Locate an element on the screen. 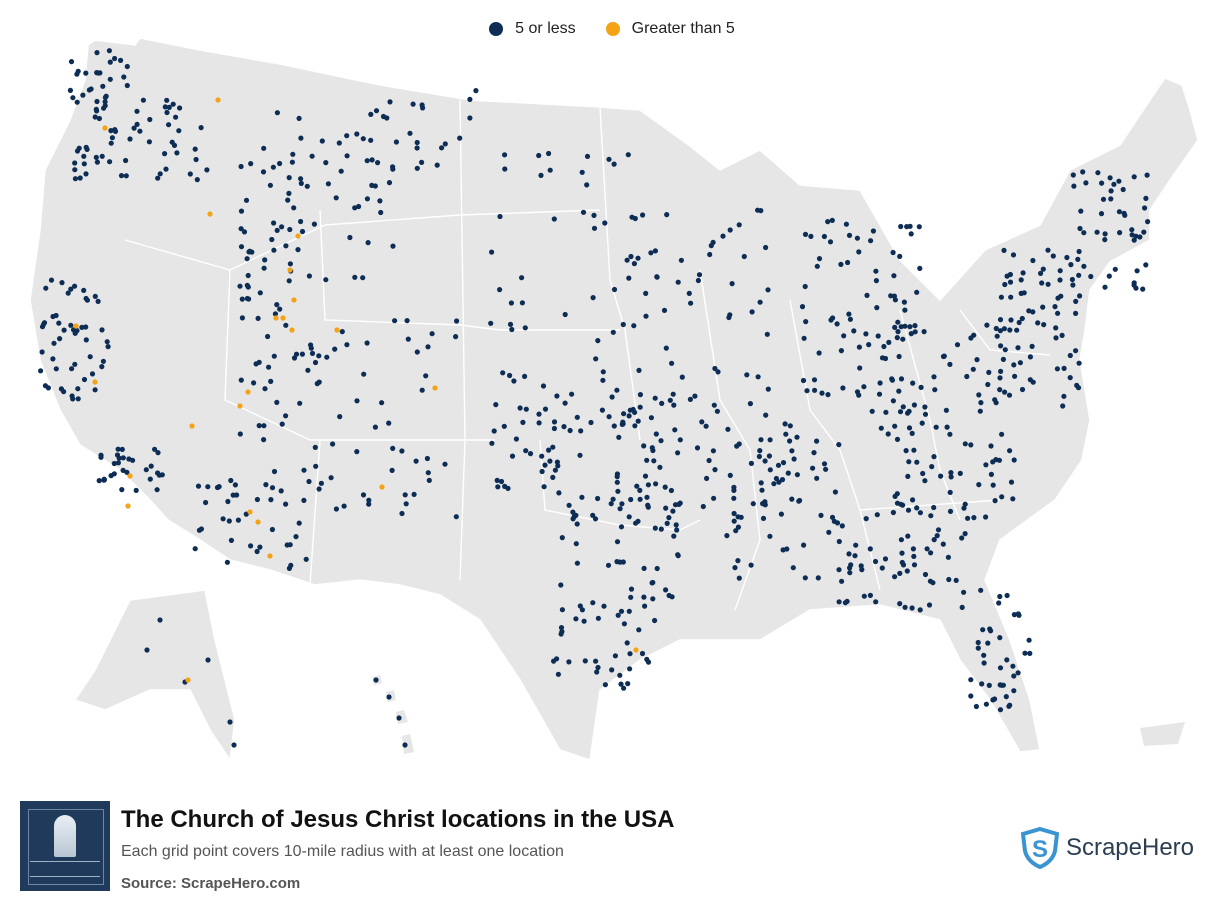 Image resolution: width=1224 pixels, height=902 pixels. hawaii-islands is located at coordinates (393, 714).